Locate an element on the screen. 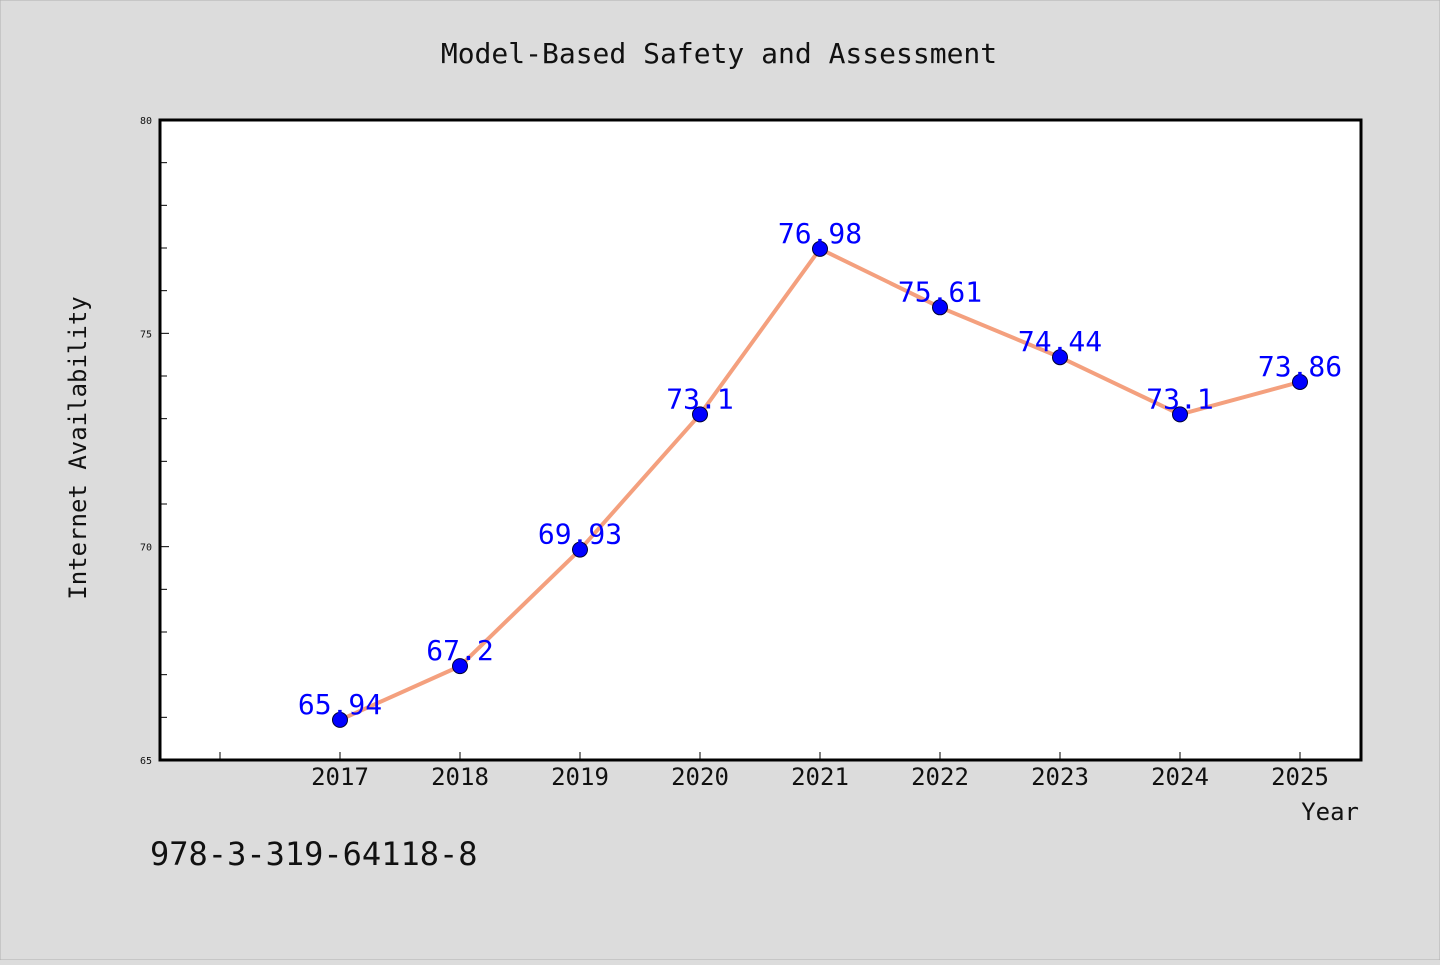  y-axis: 65 70 75 80 is located at coordinates (154, 441).